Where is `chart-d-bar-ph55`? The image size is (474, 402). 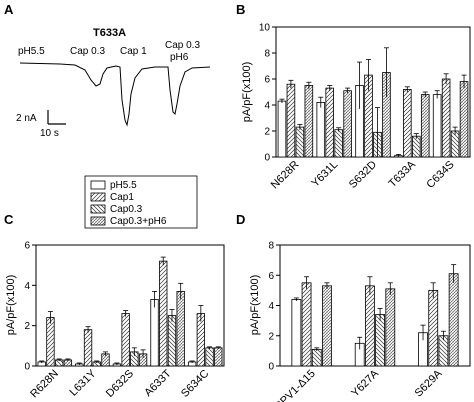 chart-d-bar-ph55 is located at coordinates (296, 333).